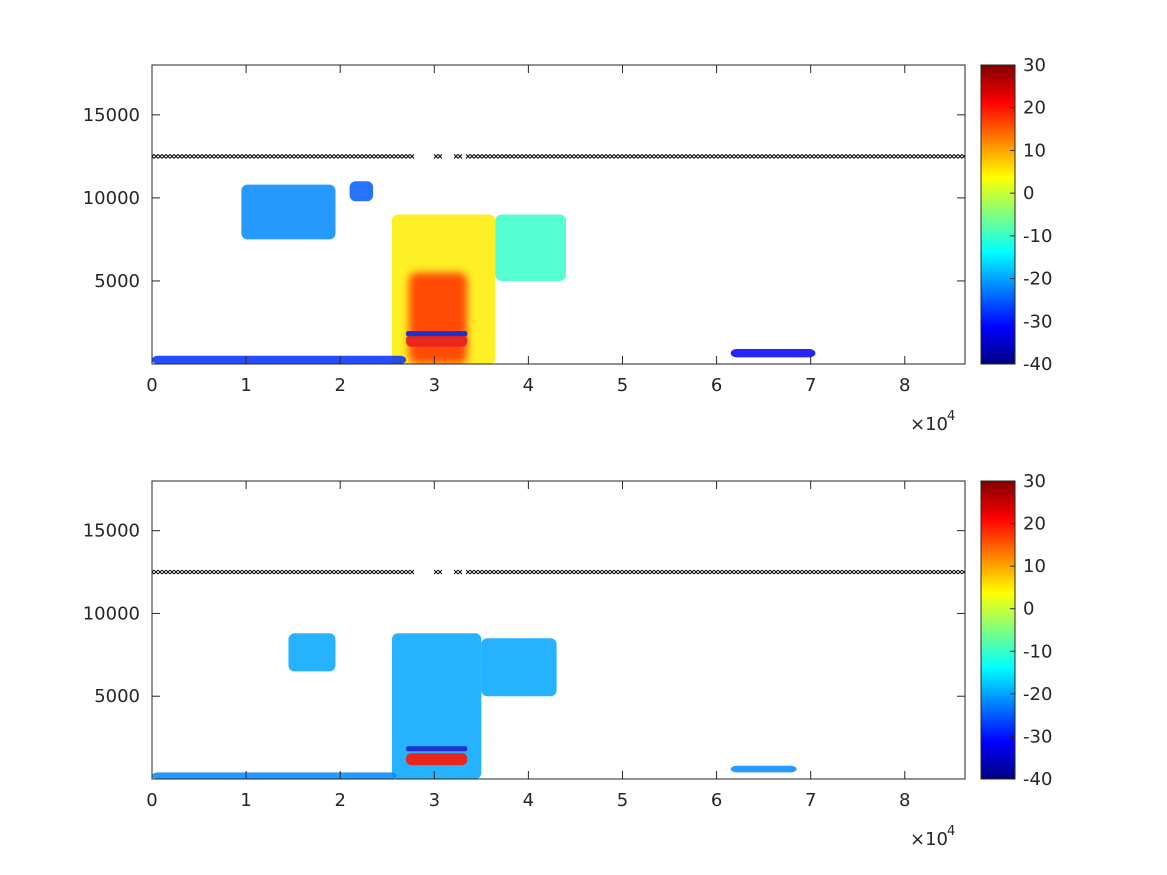  Describe the element at coordinates (519, 667) in the screenshot. I see `heatmap-region-anvil-right` at that location.